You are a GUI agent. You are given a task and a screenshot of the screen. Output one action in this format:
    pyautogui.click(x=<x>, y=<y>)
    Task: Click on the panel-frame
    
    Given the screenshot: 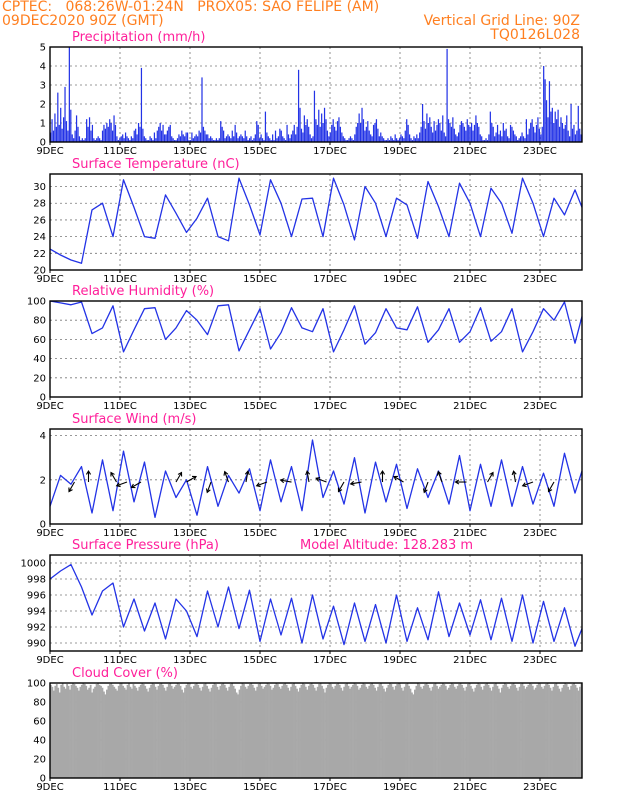 What is the action you would take?
    pyautogui.click(x=316, y=222)
    